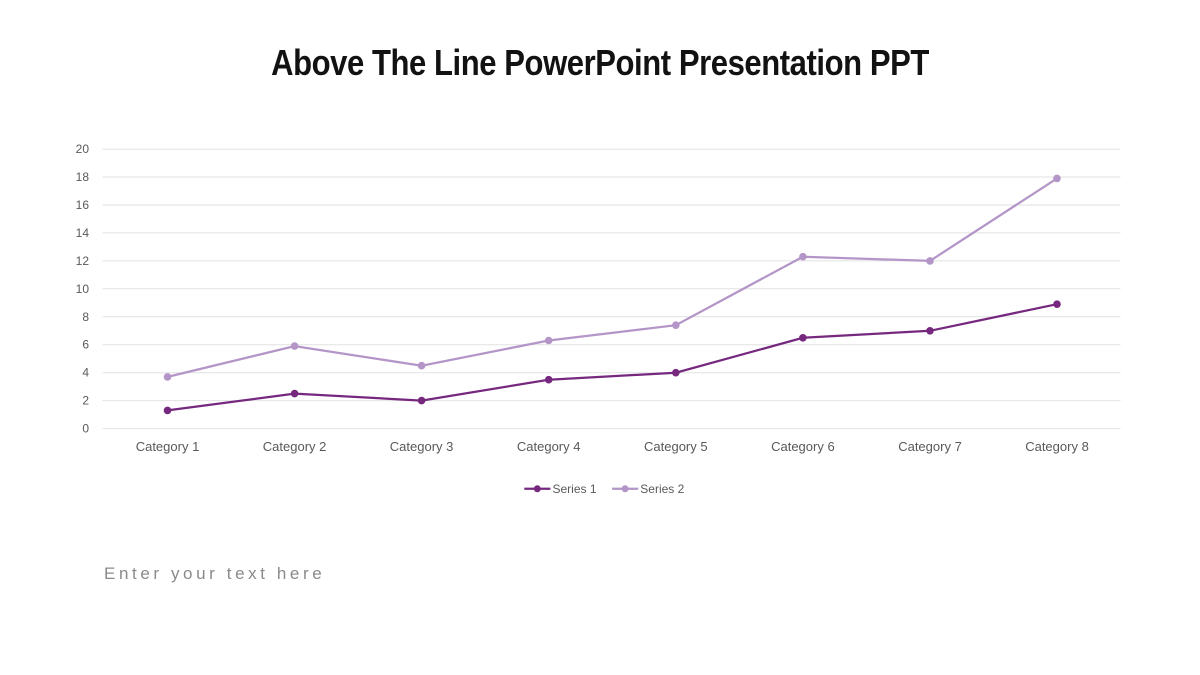 The width and height of the screenshot is (1200, 675). I want to click on svg-text: Category 3, so click(422, 446).